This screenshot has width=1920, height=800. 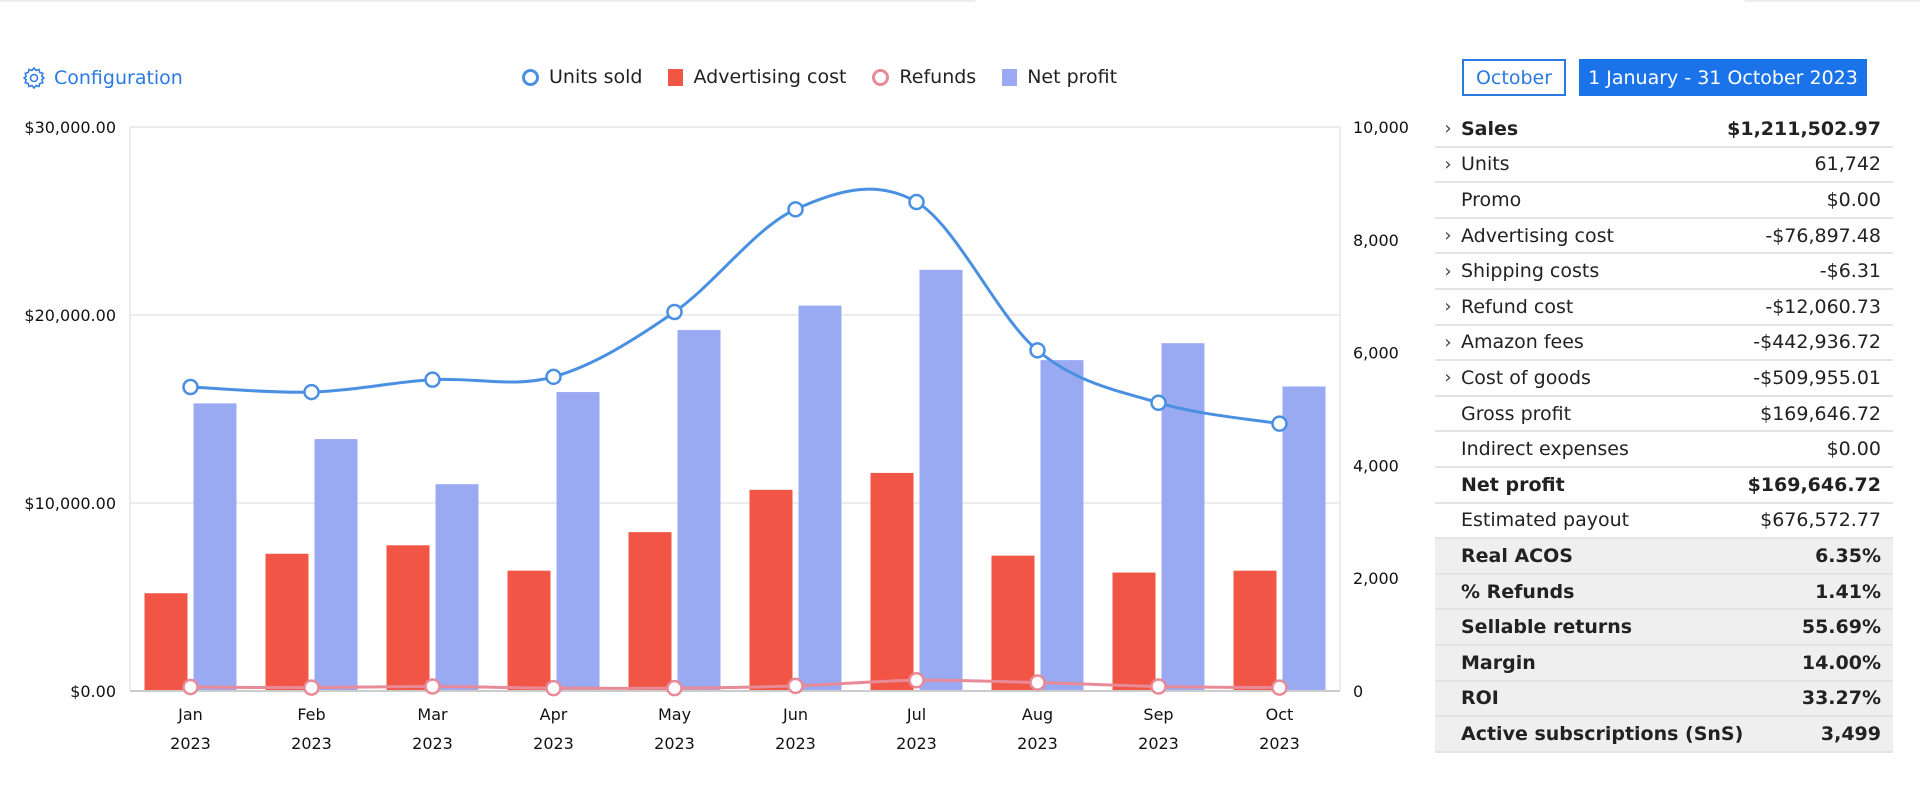 What do you see at coordinates (1820, 520) in the screenshot?
I see `summary-value: $676,572.77` at bounding box center [1820, 520].